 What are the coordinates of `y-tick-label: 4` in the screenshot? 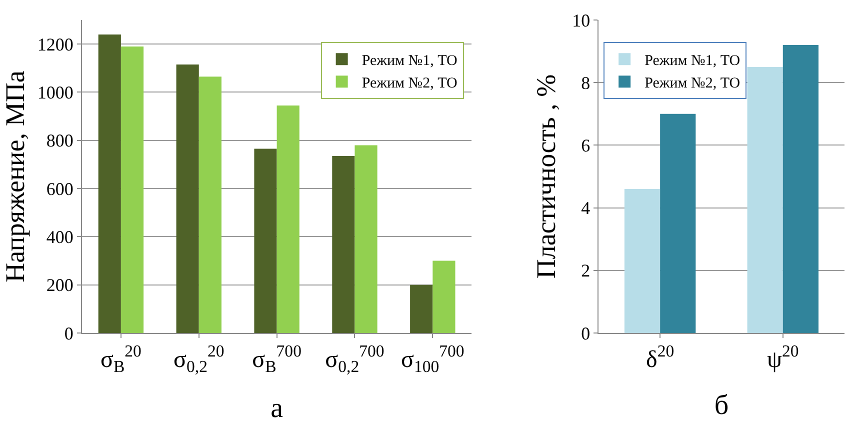 It's located at (585, 208).